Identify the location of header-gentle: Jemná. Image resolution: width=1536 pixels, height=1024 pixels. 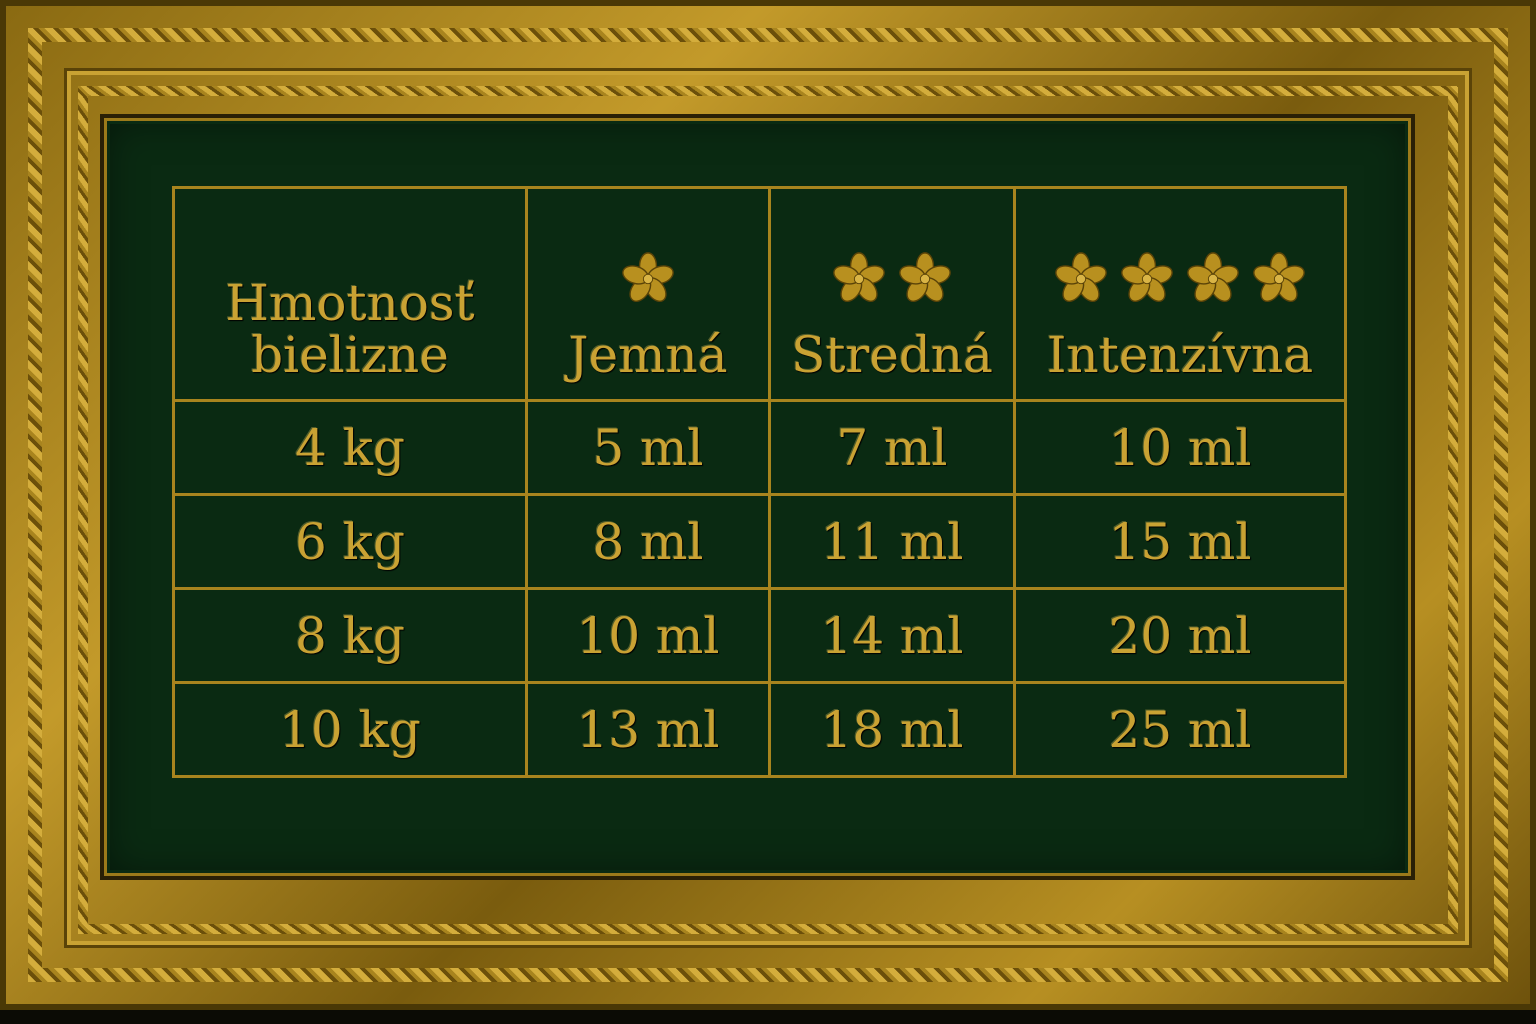
(648, 294).